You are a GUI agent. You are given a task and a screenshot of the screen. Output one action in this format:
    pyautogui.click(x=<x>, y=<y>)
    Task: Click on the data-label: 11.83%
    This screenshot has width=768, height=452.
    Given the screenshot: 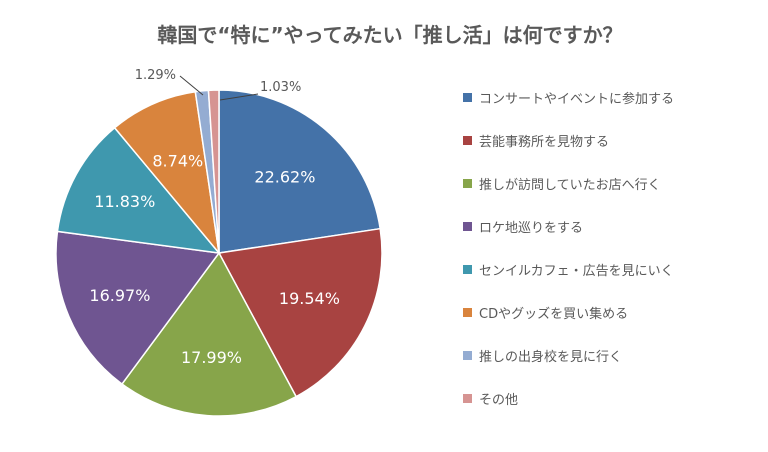 What is the action you would take?
    pyautogui.click(x=124, y=201)
    